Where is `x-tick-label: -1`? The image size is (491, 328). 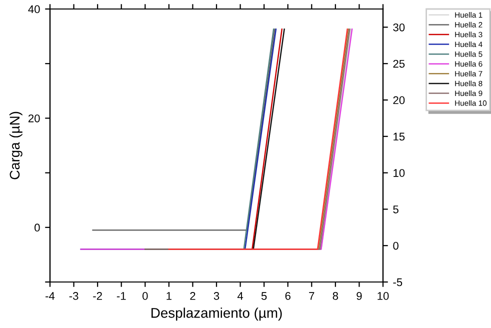
x-tick-label: -1 is located at coordinates (121, 296).